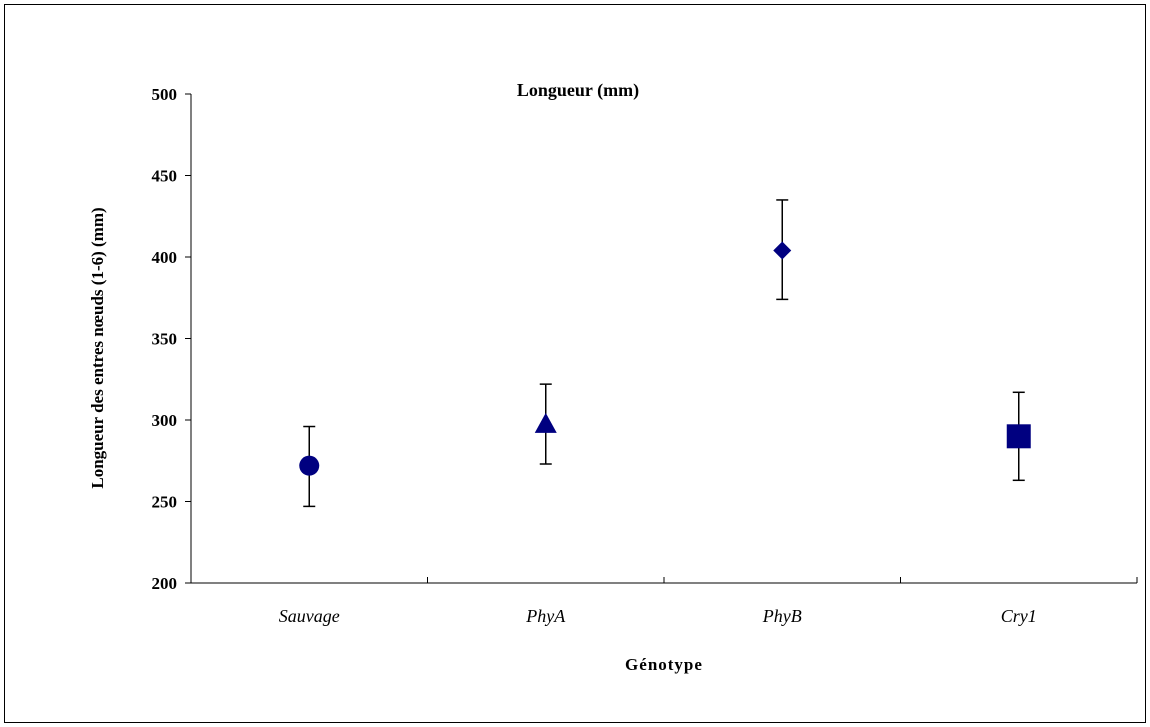 The image size is (1150, 727). I want to click on y-tick-label: 400, so click(165, 257).